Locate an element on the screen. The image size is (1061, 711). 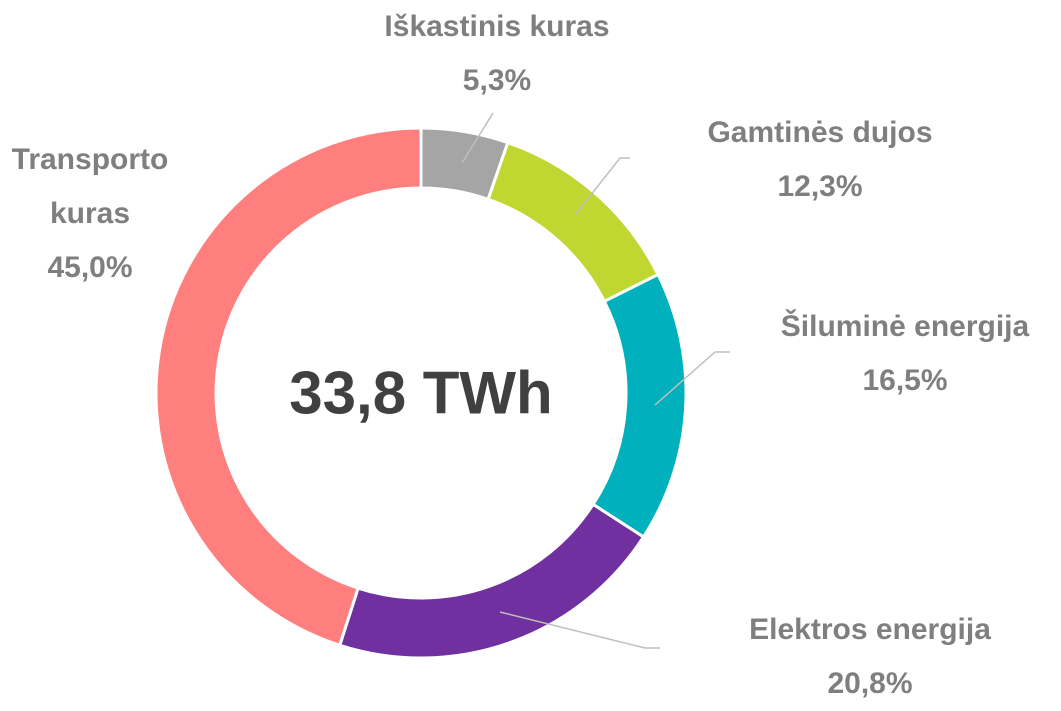
category: Elektros energija is located at coordinates (870, 629).